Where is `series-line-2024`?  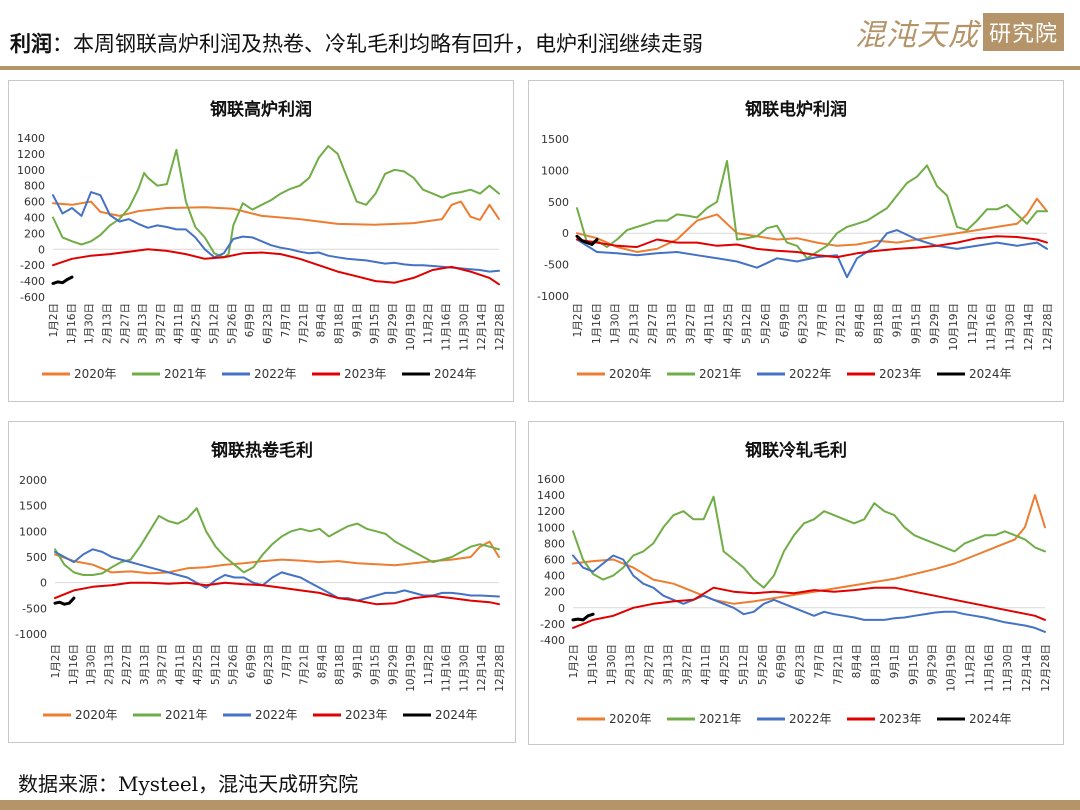 series-line-2024 is located at coordinates (62, 280).